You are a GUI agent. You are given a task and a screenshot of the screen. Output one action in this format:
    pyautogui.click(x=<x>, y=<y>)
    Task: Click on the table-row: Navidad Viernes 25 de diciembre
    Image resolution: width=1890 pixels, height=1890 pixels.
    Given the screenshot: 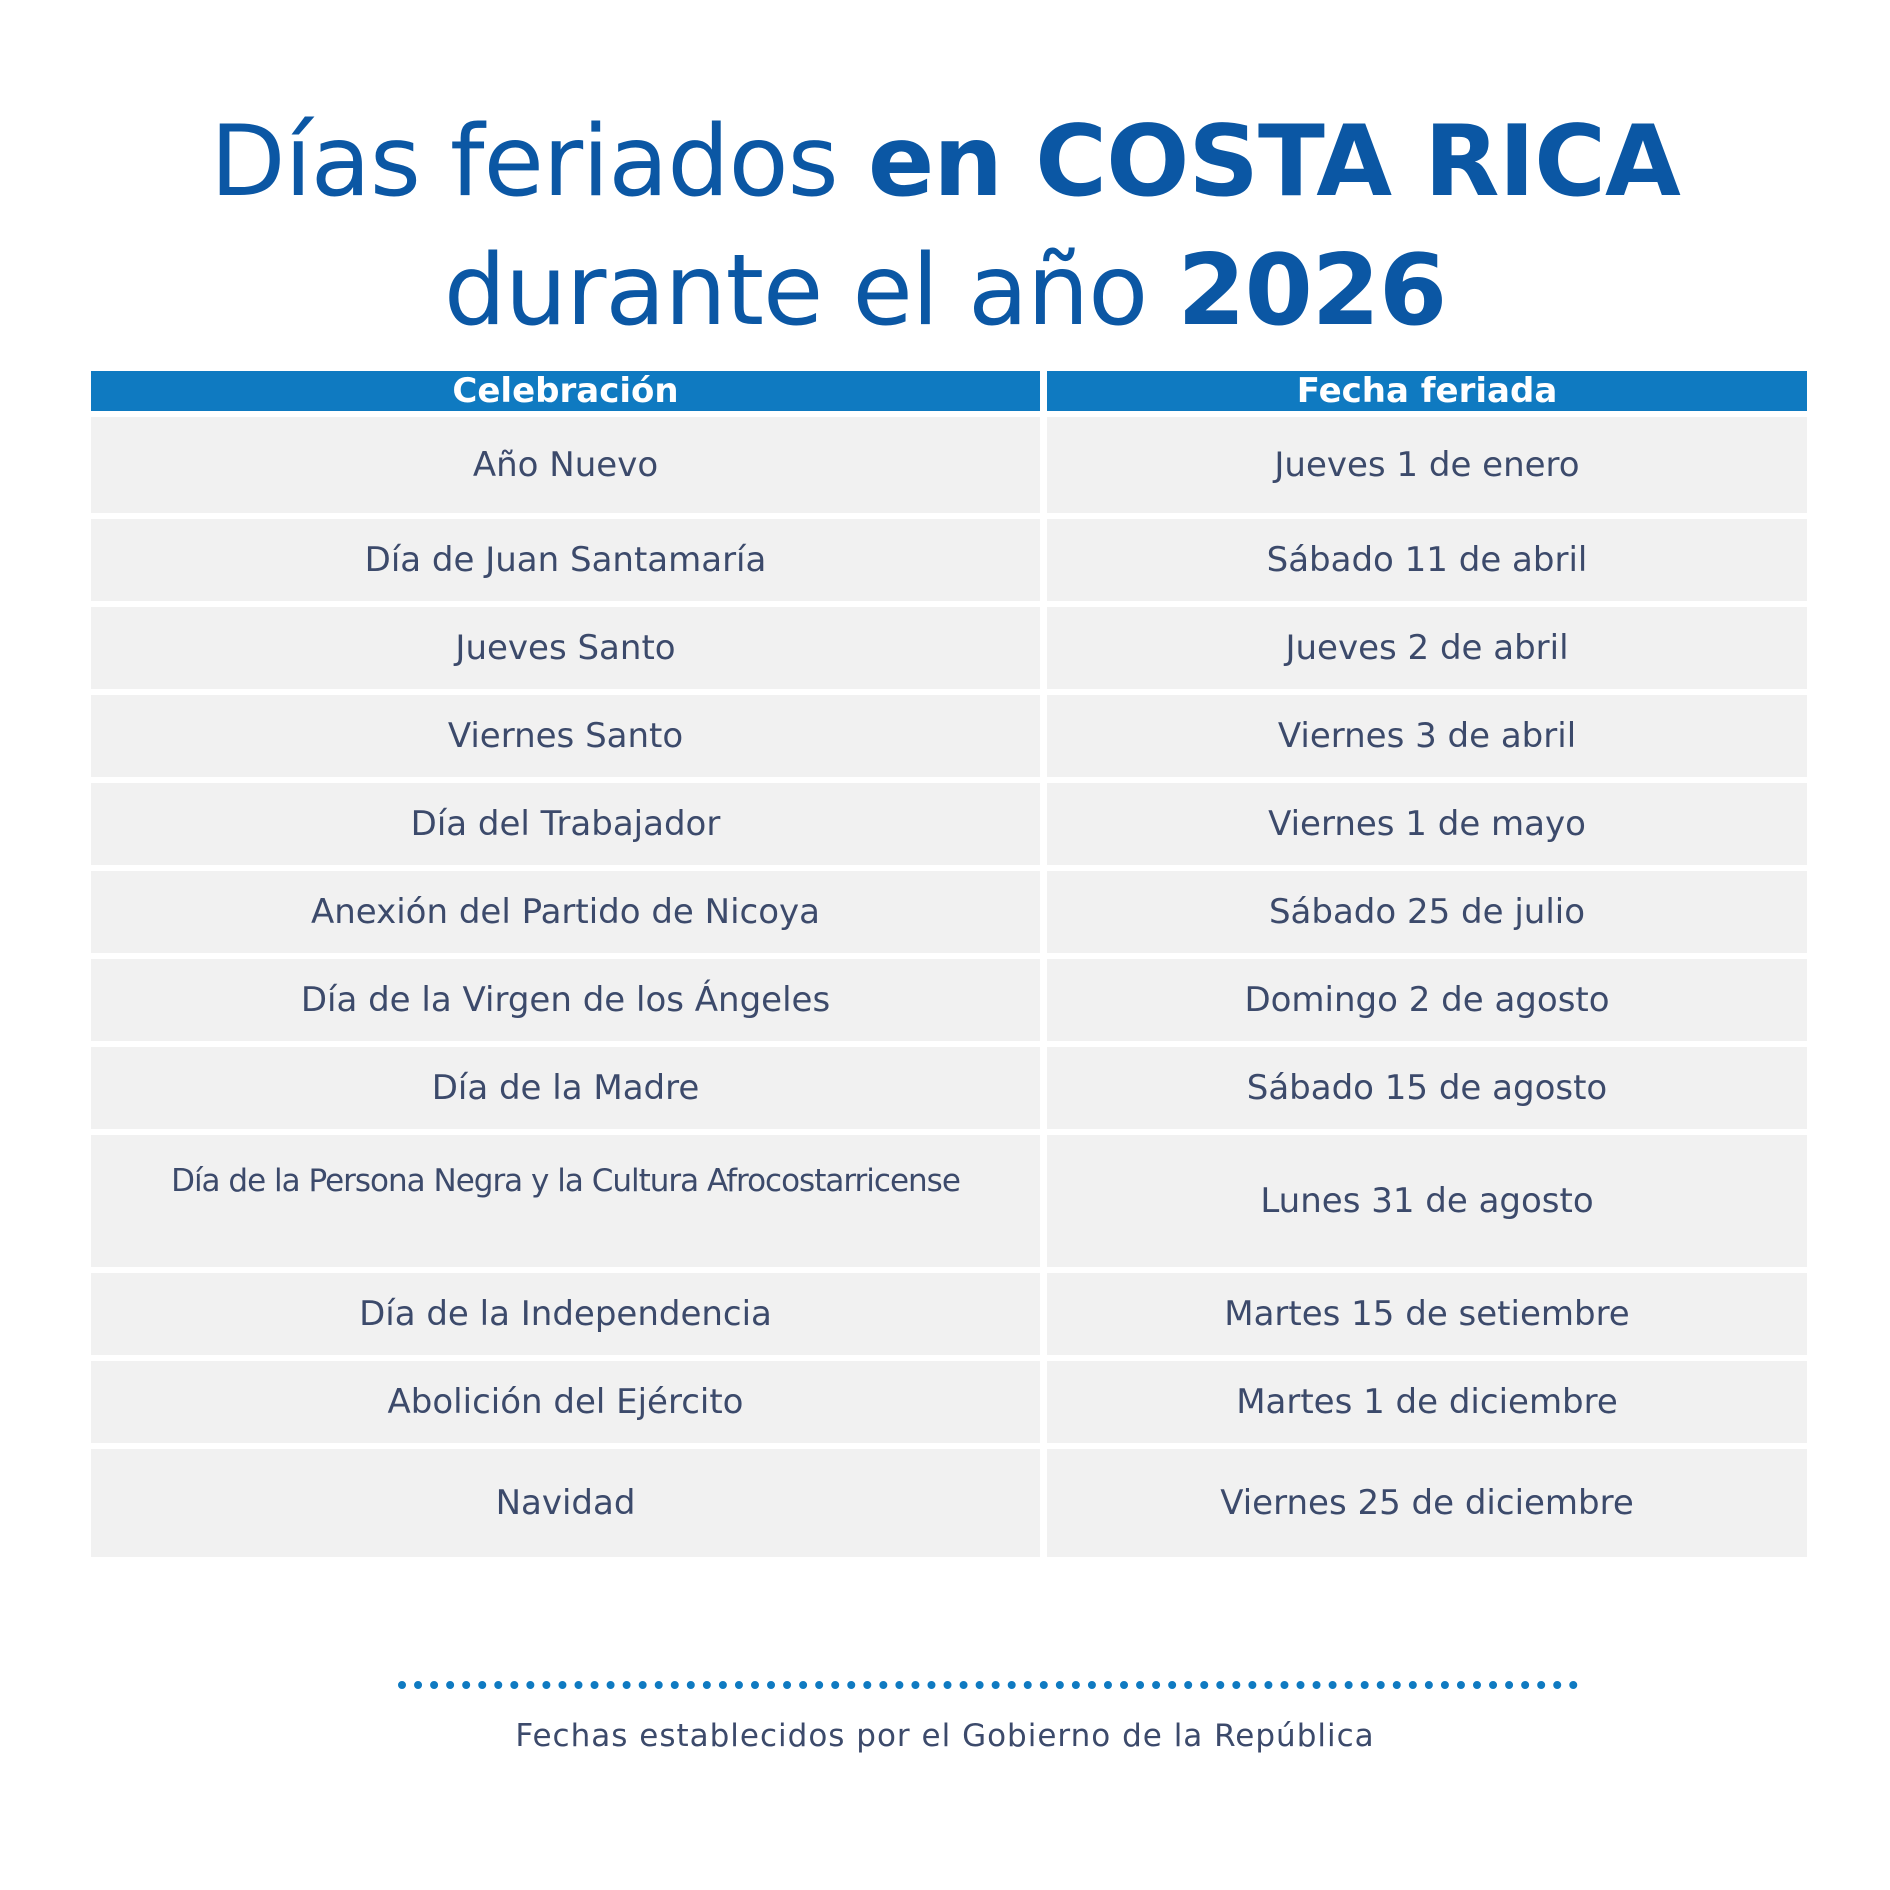 What is the action you would take?
    pyautogui.click(x=949, y=1503)
    